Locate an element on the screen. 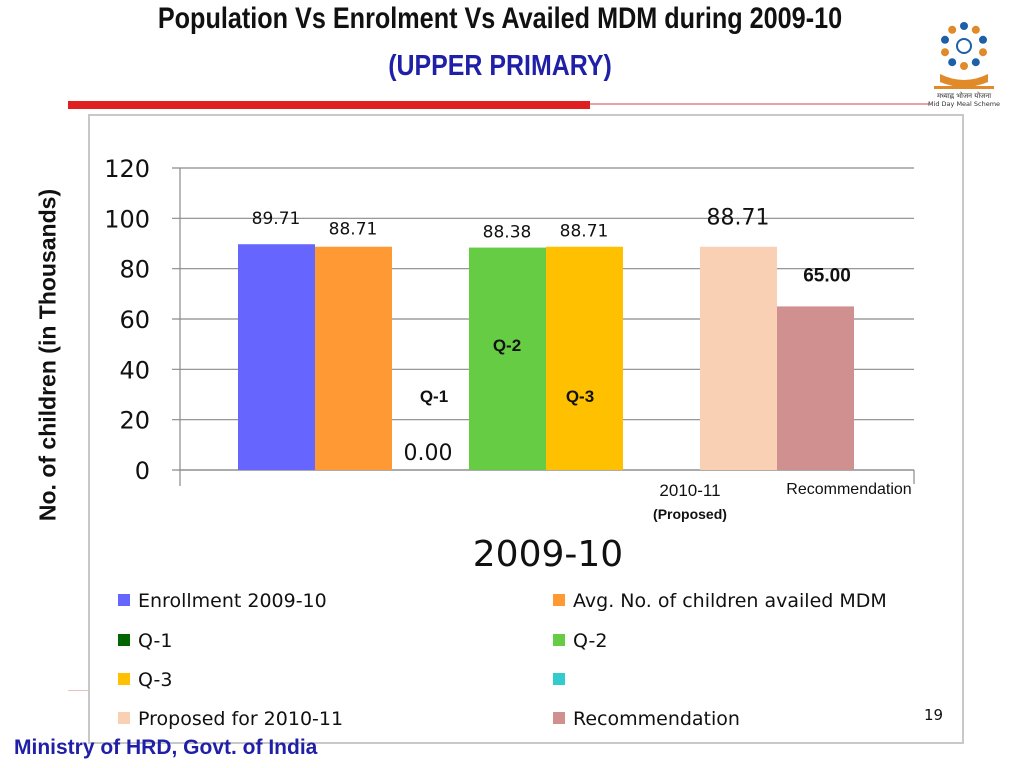 The image size is (1024, 768). legend-item: Proposed for 2010-11 is located at coordinates (230, 719).